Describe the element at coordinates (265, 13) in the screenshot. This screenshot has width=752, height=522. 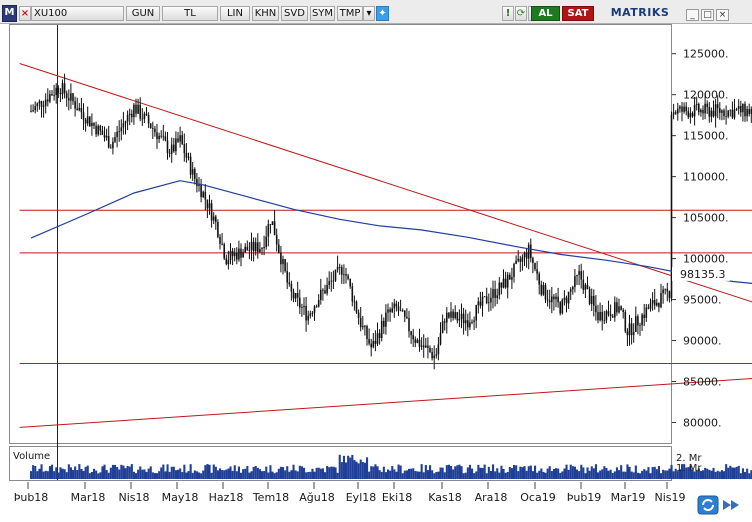
I see `khn-button: KHN` at that location.